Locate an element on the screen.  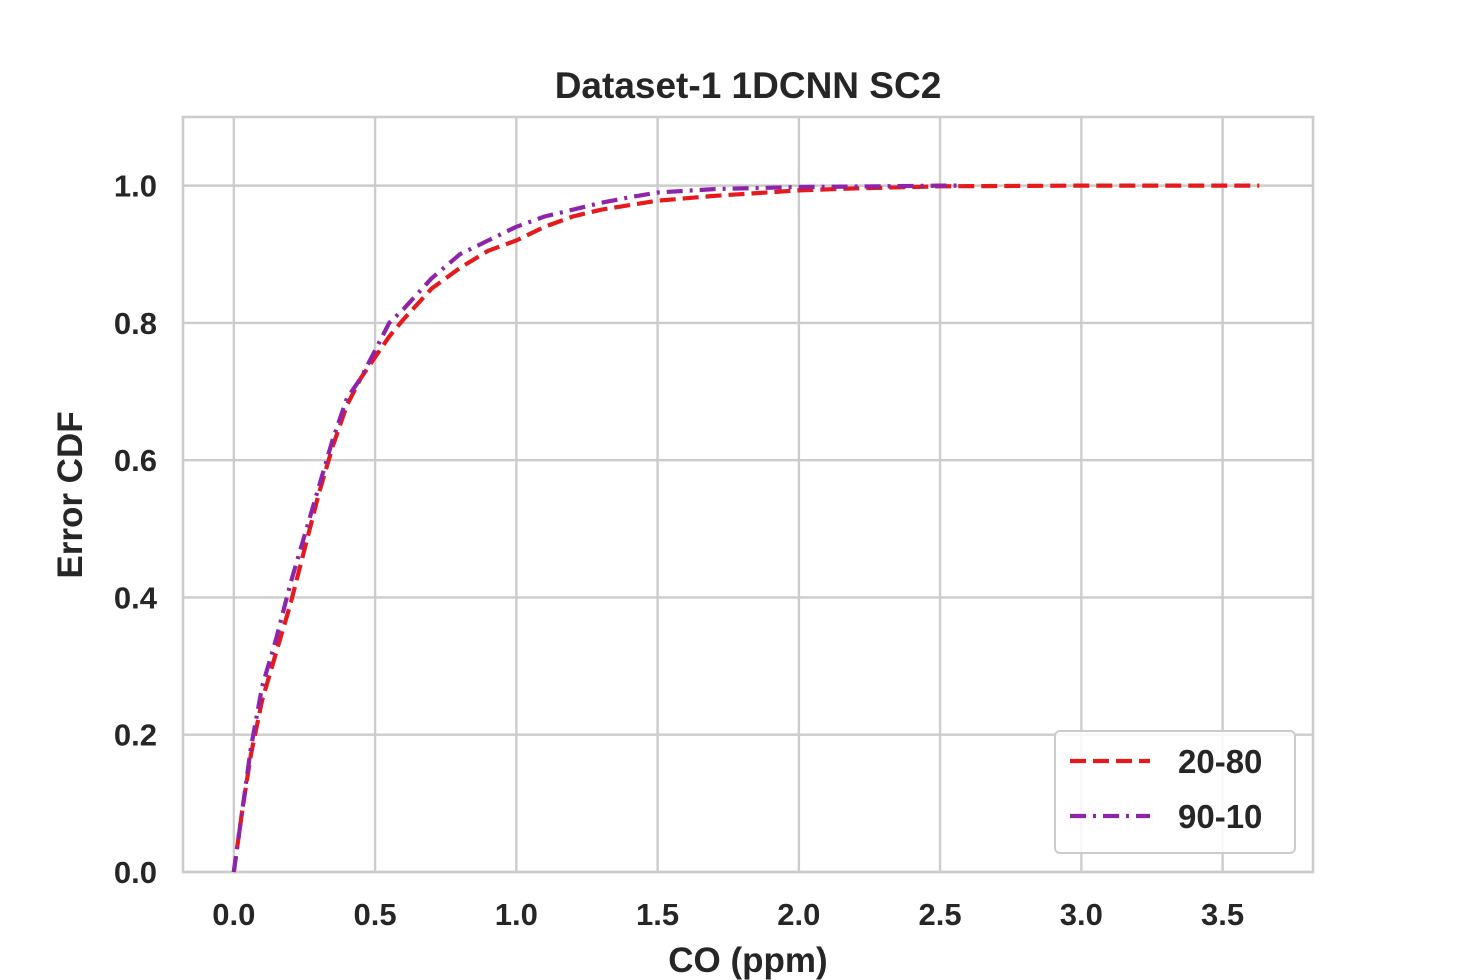
x-tick-label: 1.0 is located at coordinates (516, 914).